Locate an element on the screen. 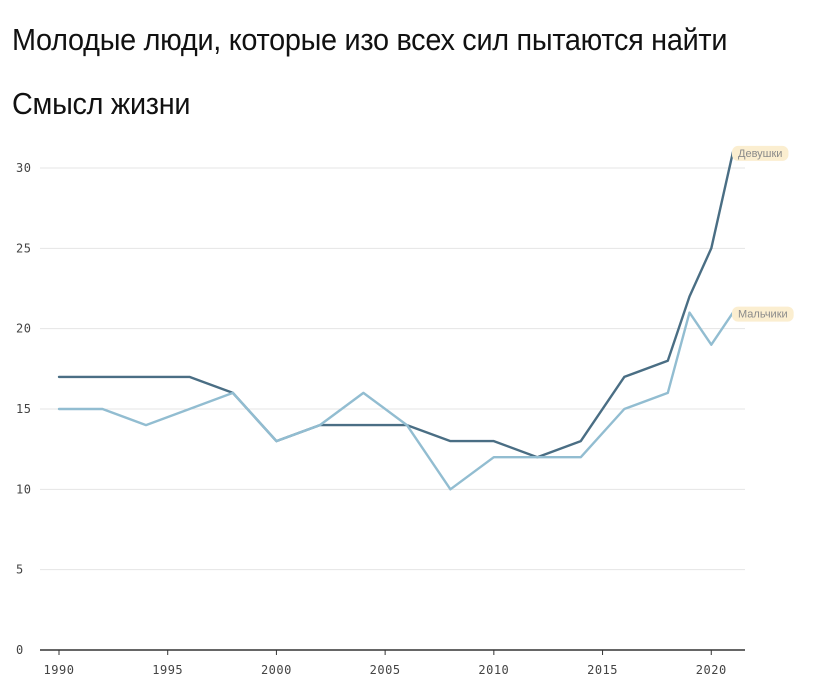  x-tick-label-2010: 2010 is located at coordinates (493, 670).